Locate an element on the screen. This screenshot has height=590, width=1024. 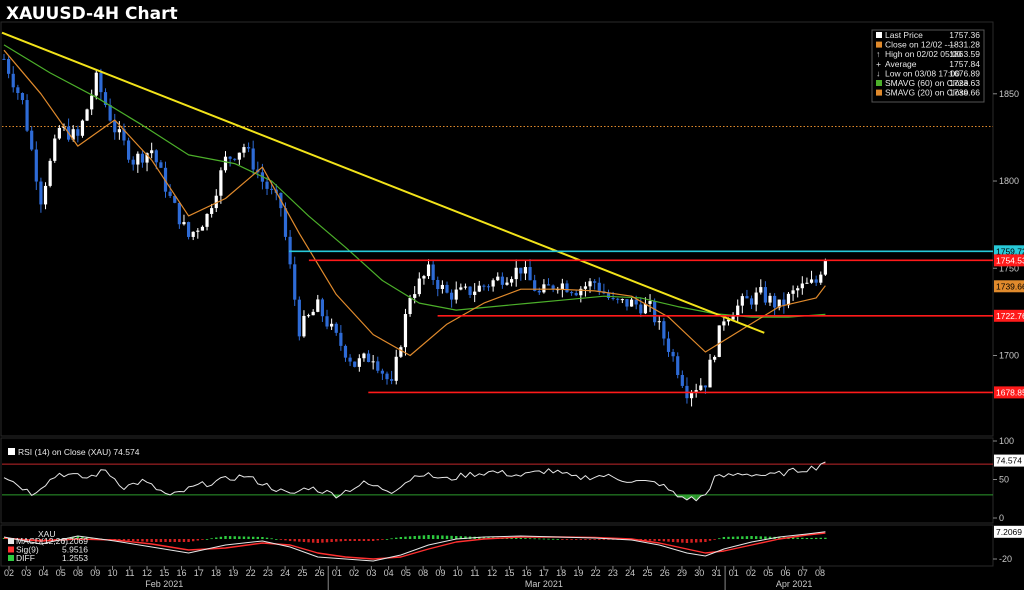
macd-value-tag is located at coordinates (1009, 531).